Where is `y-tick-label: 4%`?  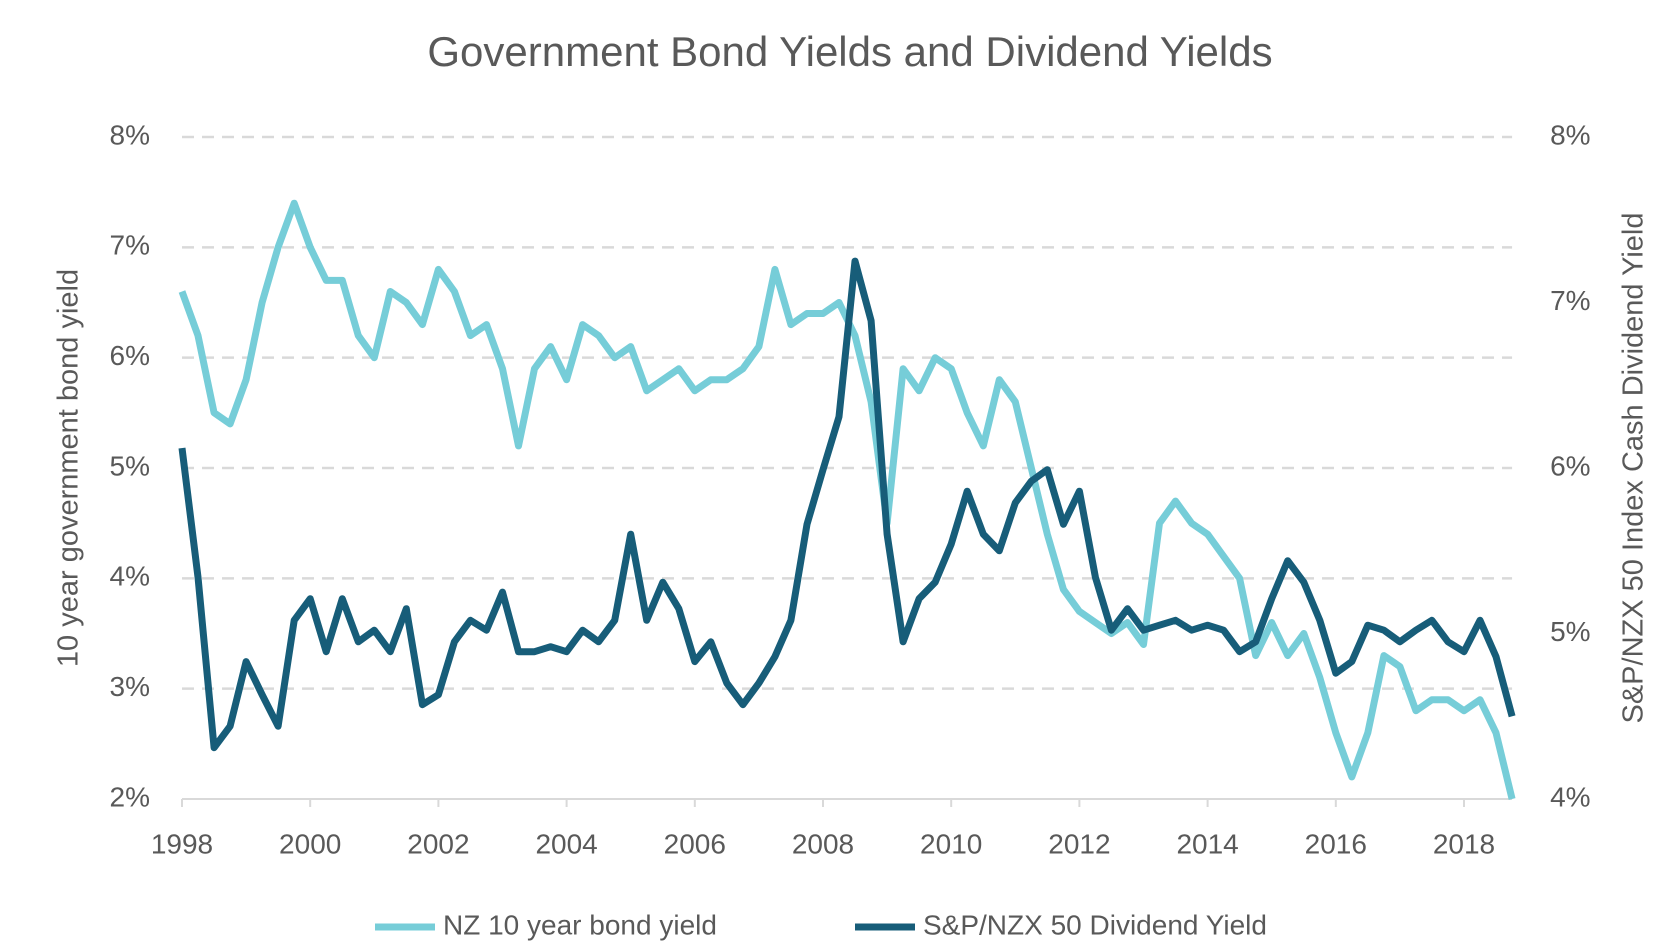 y-tick-label: 4% is located at coordinates (130, 576).